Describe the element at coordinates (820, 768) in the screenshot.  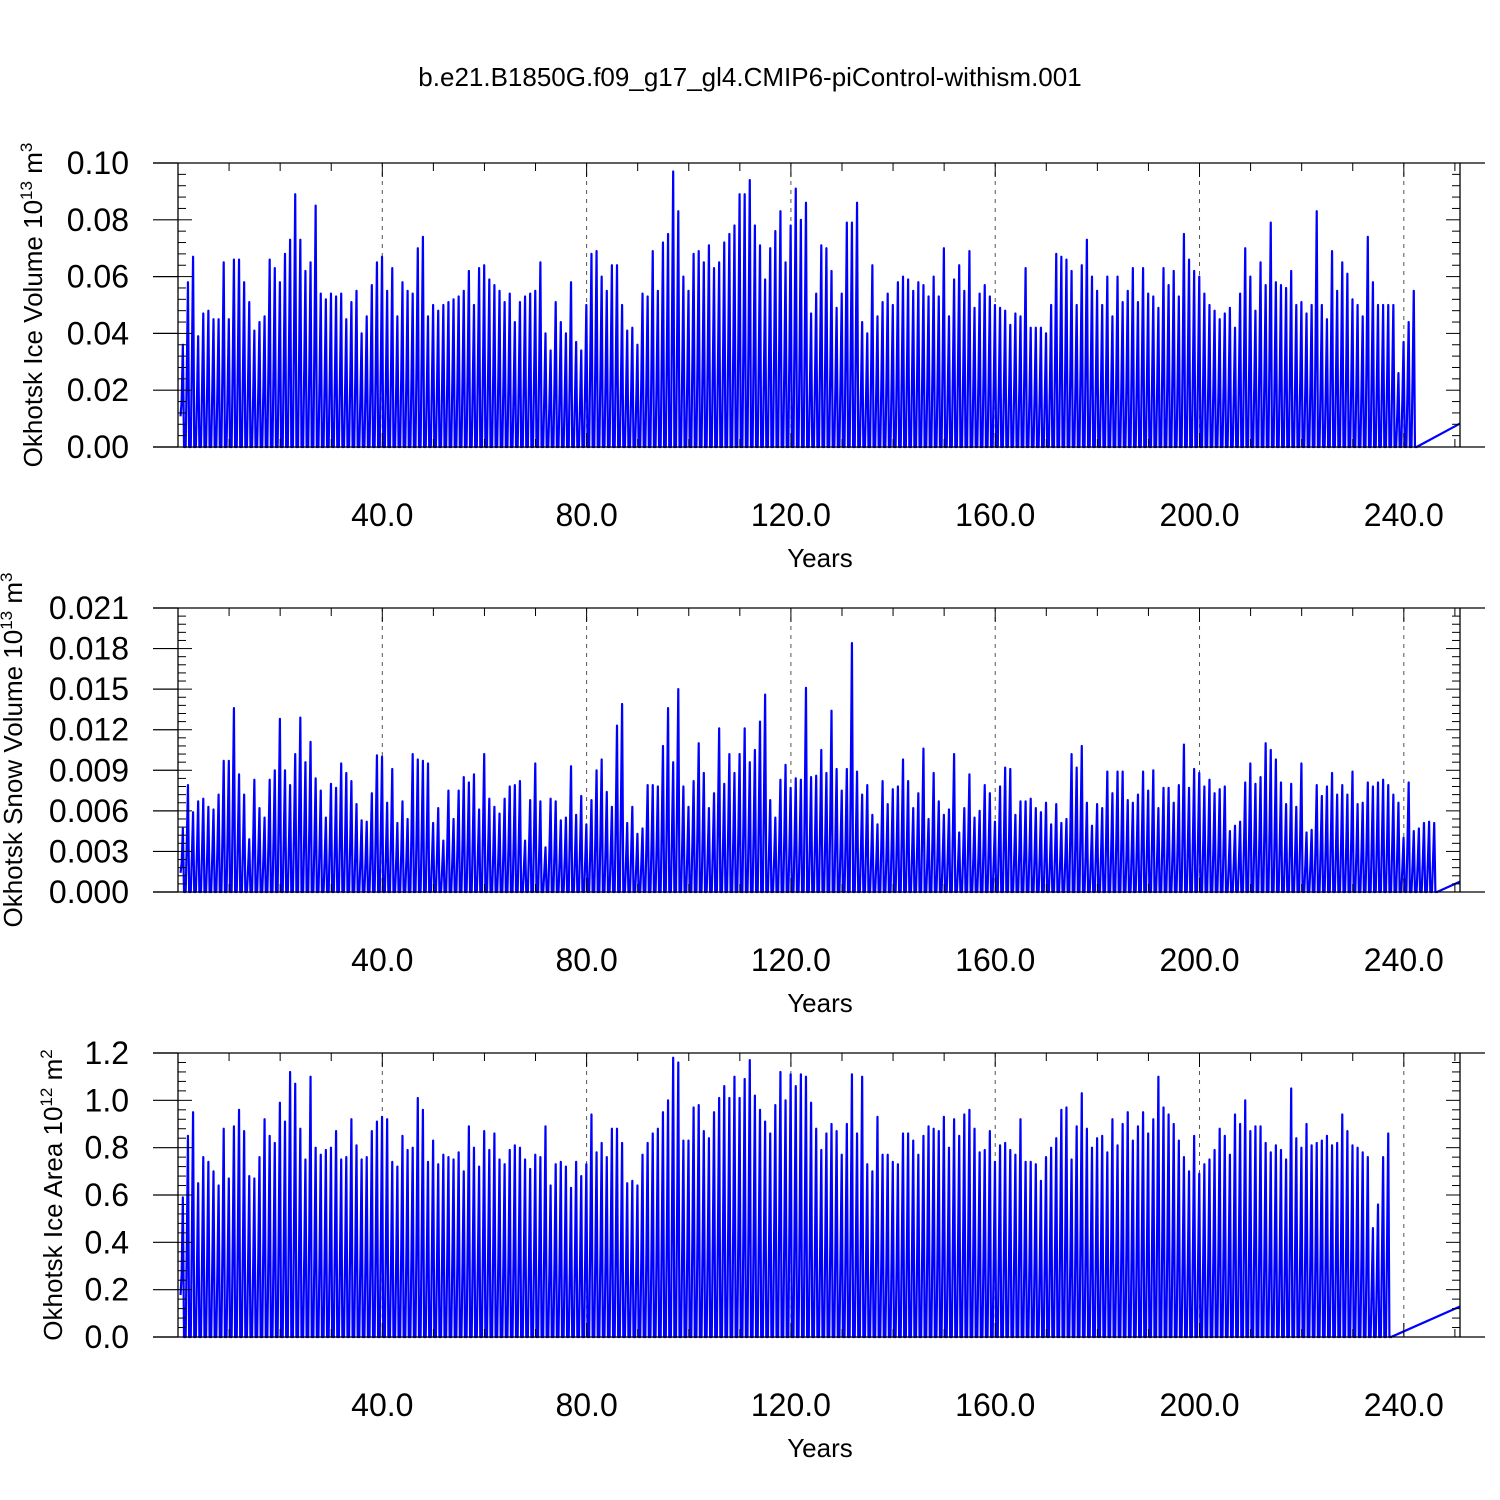
I see `series-line` at that location.